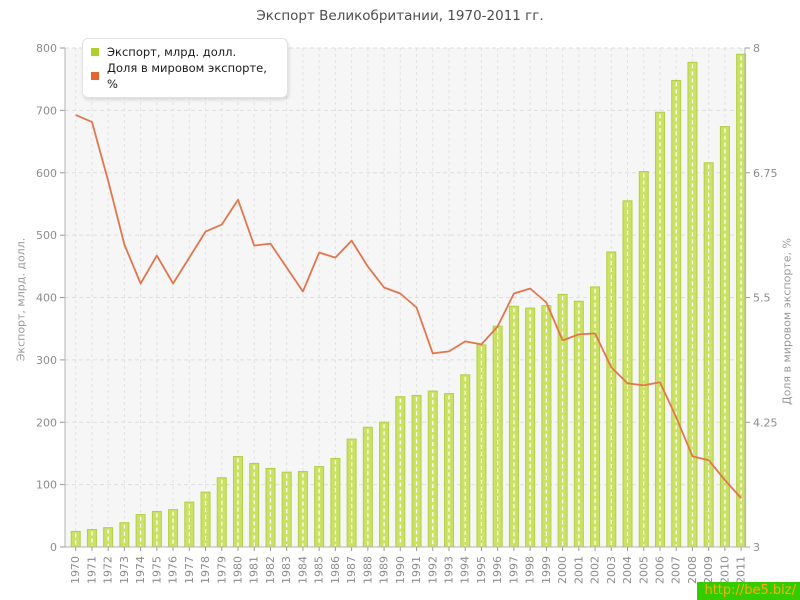 The height and width of the screenshot is (600, 800). Describe the element at coordinates (46, 485) in the screenshot. I see `y-axis-tick-label: 100` at that location.